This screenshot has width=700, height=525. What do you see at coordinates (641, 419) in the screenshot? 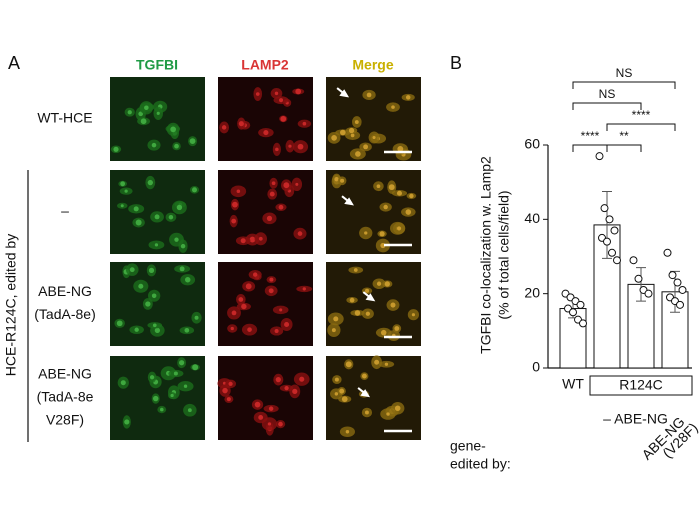
I see `edit-label: ABE-NG` at bounding box center [641, 419].